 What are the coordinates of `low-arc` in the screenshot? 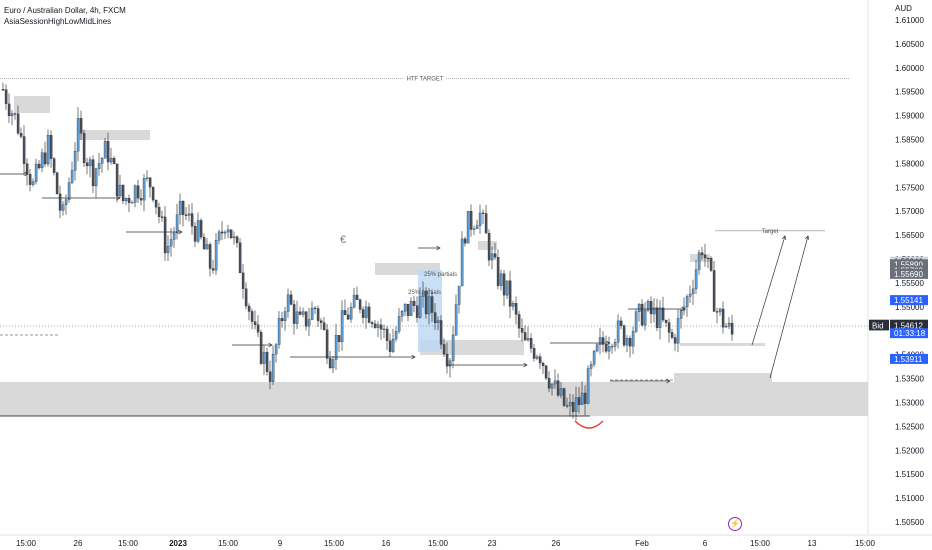 It's located at (589, 424).